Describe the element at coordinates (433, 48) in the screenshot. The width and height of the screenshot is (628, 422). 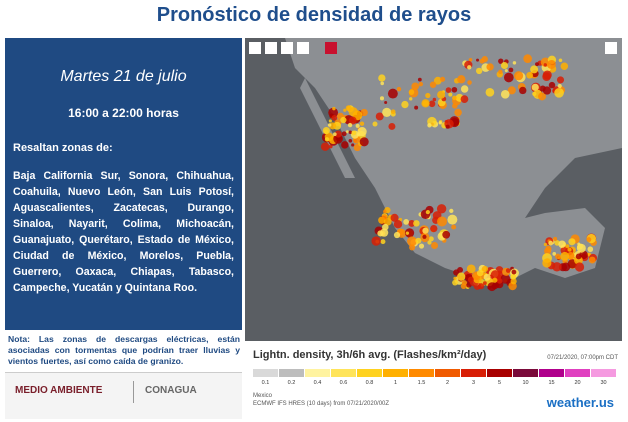
I see `toolbar` at that location.